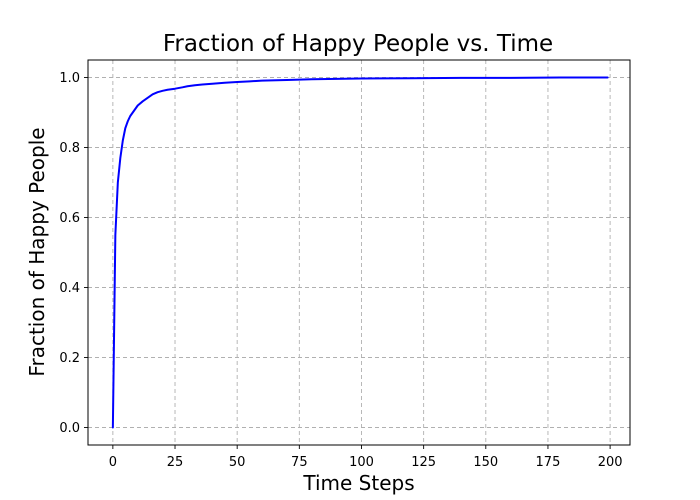 Image resolution: width=700 pixels, height=500 pixels. I want to click on x-tick-label: 100, so click(361, 462).